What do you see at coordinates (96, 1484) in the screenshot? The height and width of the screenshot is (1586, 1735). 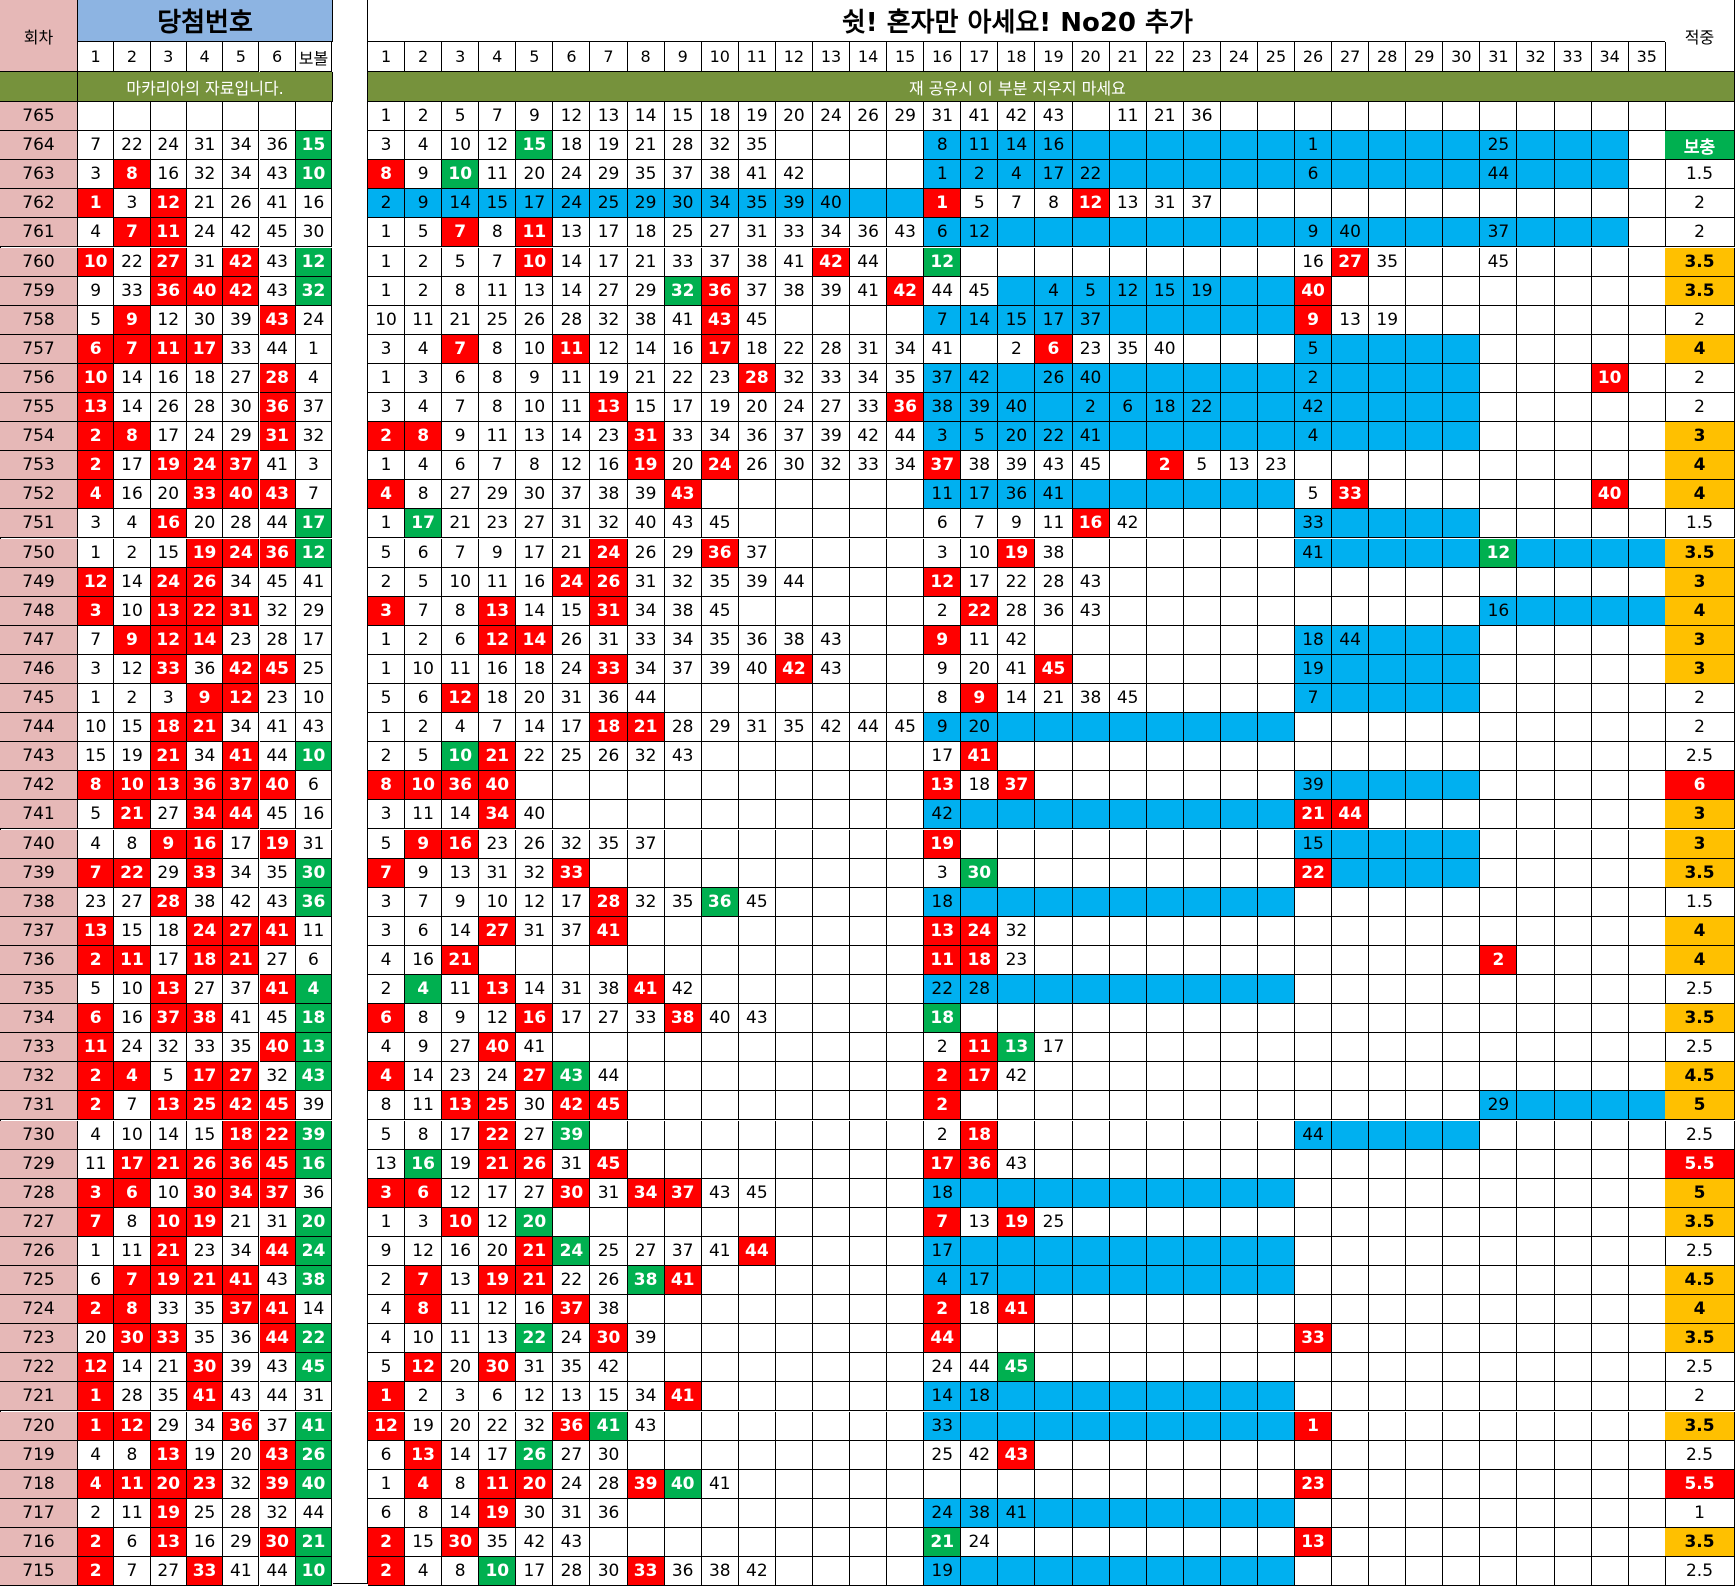 I see `win-number: 4` at bounding box center [96, 1484].